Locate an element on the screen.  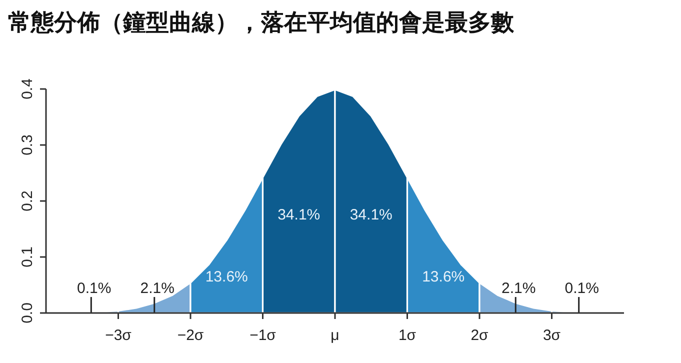
y-tick-label: 0.1 is located at coordinates (27, 257).